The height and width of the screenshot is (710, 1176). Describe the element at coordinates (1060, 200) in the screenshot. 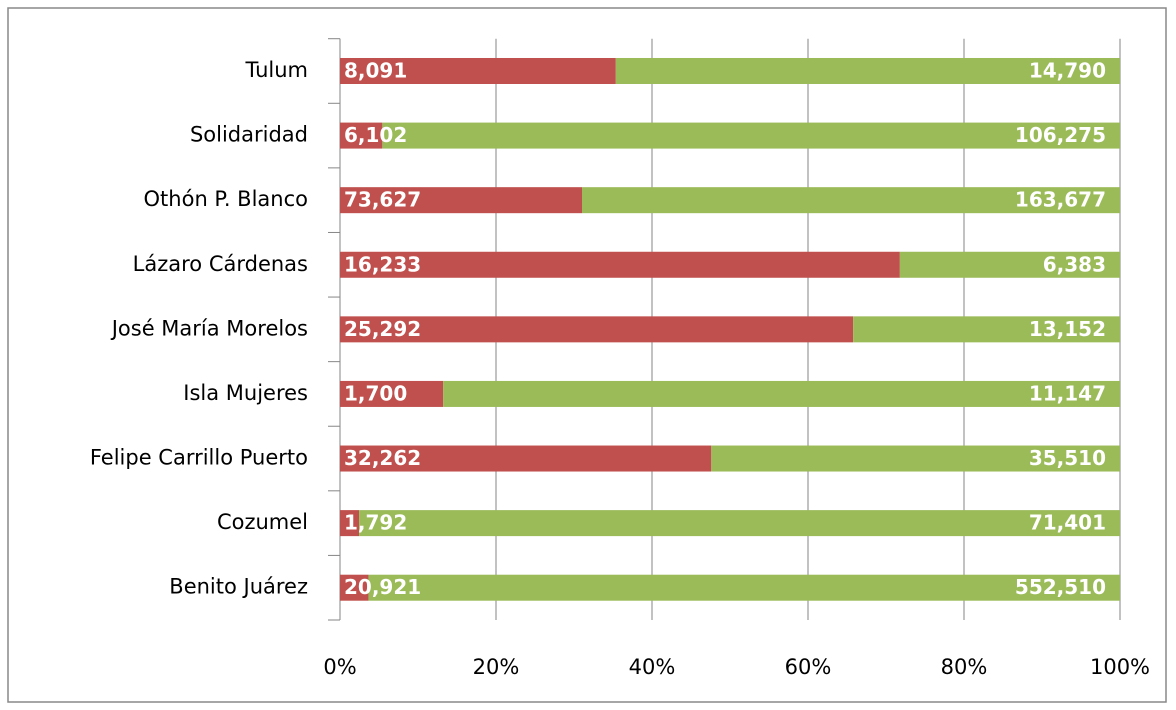

I see `value-label: 163,677` at that location.